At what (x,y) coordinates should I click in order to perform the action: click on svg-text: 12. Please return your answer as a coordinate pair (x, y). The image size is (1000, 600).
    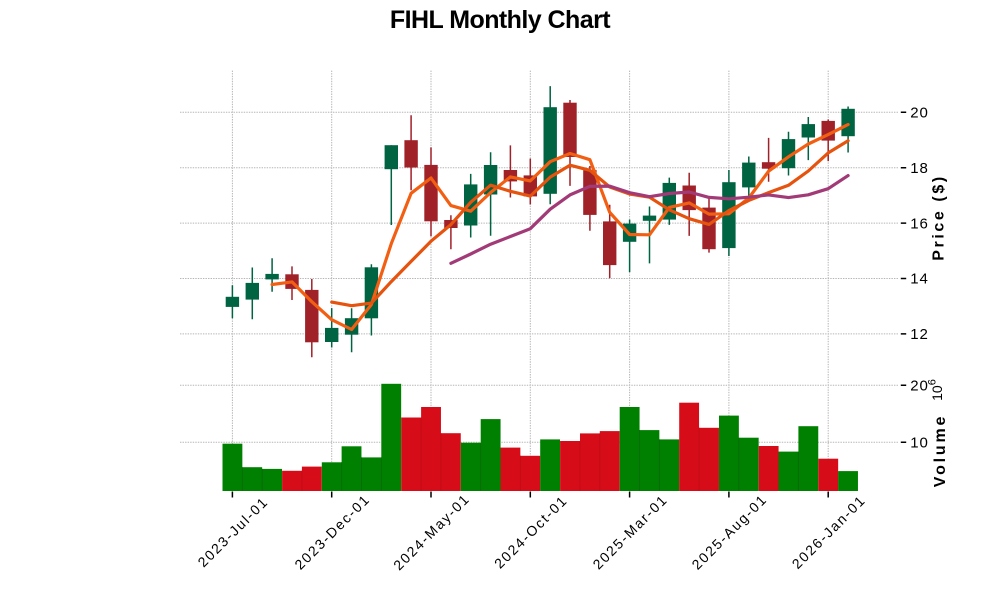
    Looking at the image, I should click on (919, 334).